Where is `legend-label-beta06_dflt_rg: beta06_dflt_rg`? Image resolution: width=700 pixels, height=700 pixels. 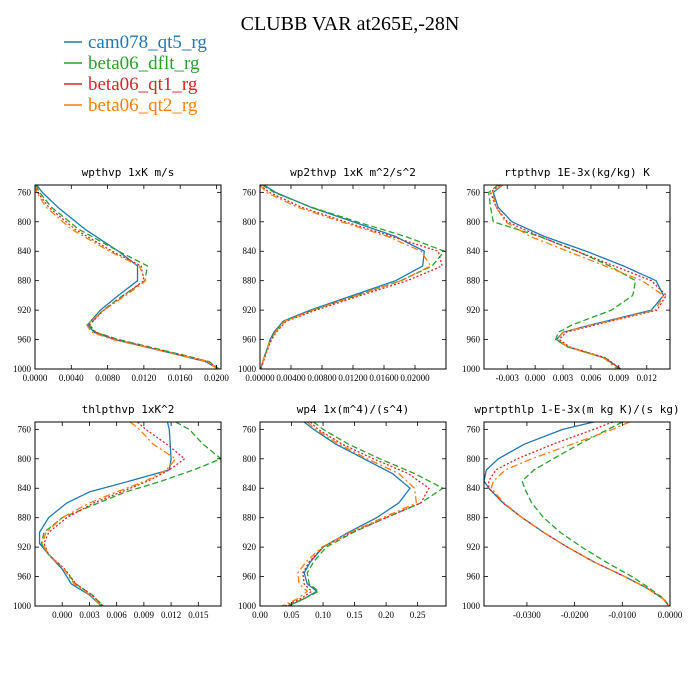
legend-label-beta06_dflt_rg: beta06_dflt_rg is located at coordinates (144, 63).